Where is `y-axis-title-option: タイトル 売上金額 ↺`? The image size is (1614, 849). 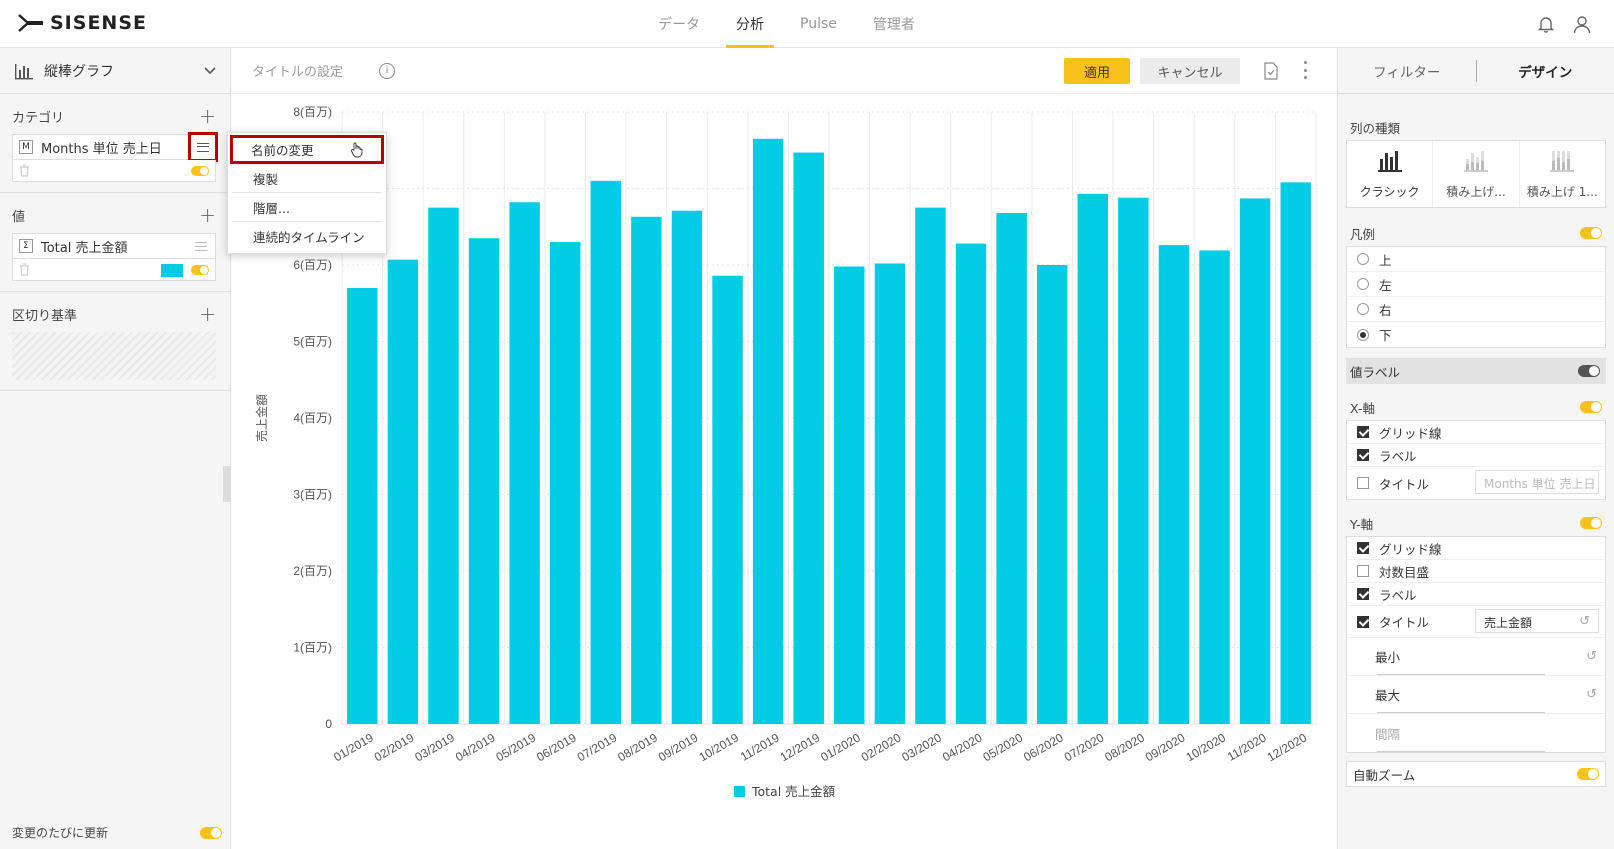 y-axis-title-option: タイトル 売上金額 ↺ is located at coordinates (1476, 622).